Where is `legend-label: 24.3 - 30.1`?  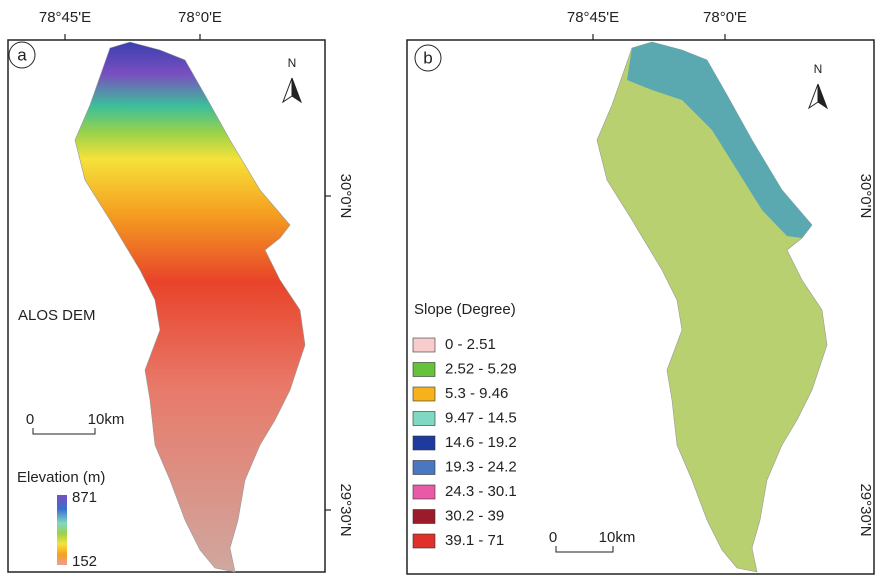 legend-label: 24.3 - 30.1 is located at coordinates (481, 491).